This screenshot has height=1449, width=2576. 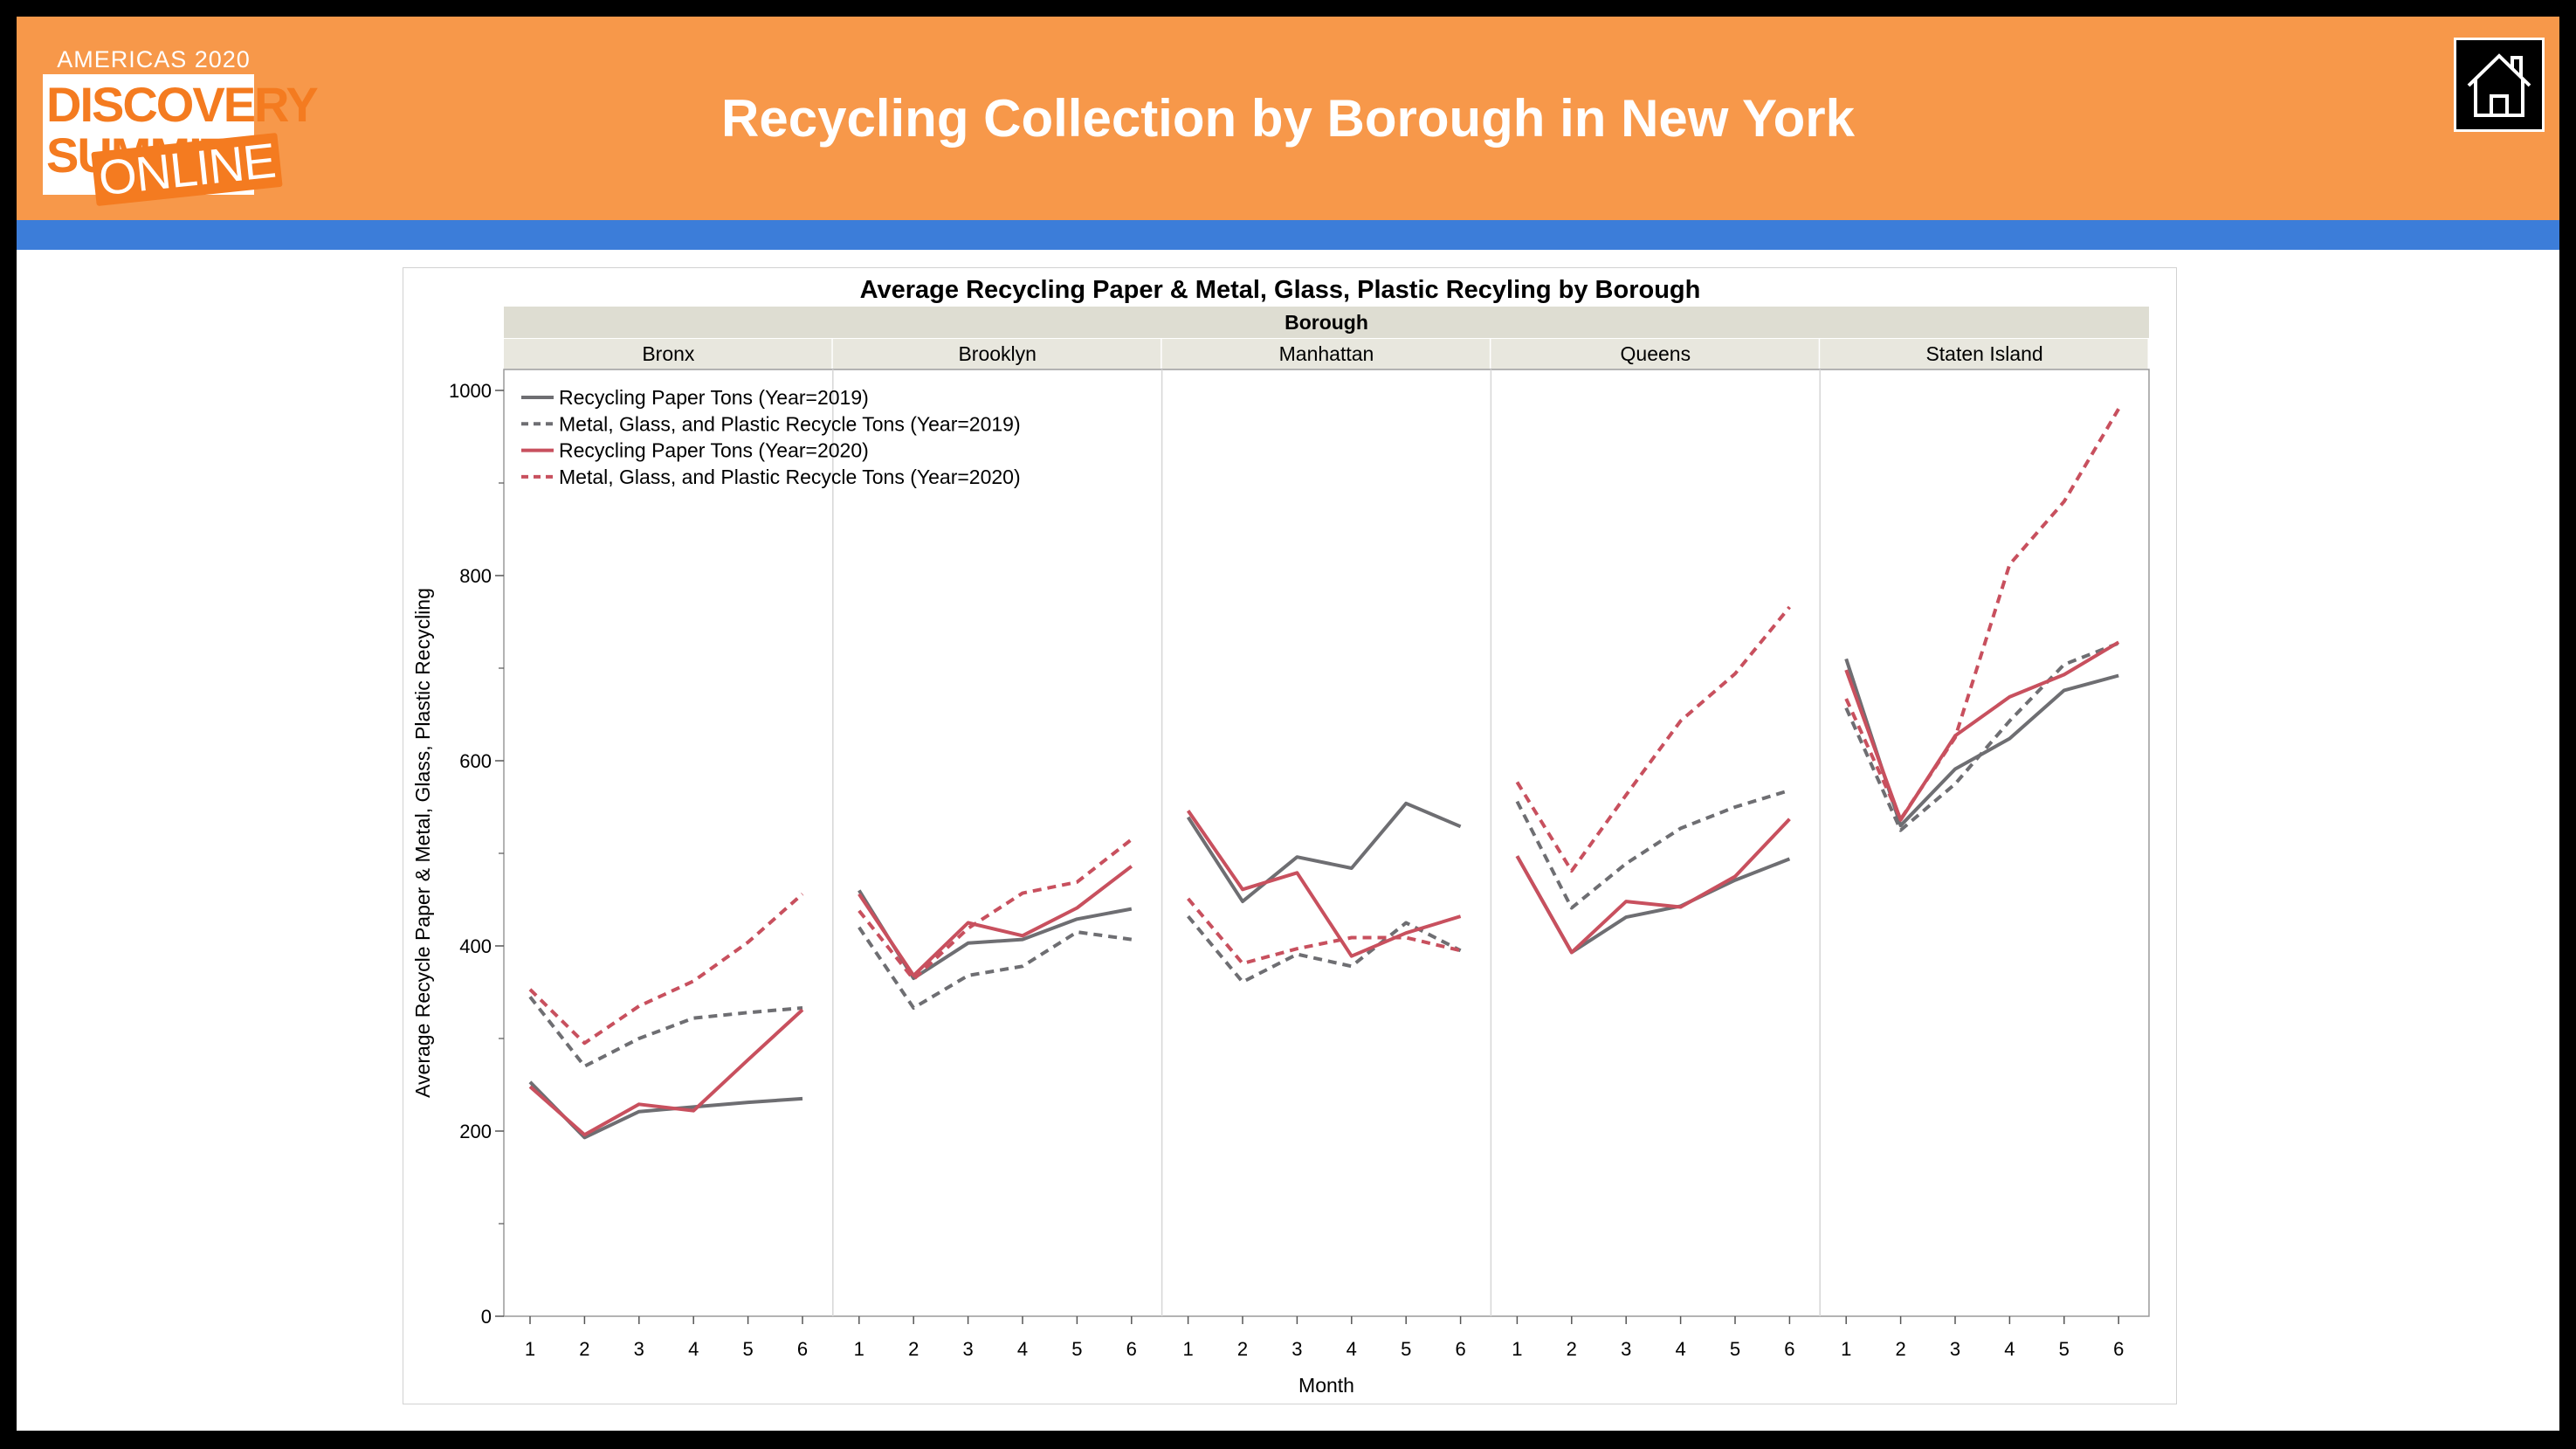 I want to click on panel-header-staten-island, so click(x=1984, y=354).